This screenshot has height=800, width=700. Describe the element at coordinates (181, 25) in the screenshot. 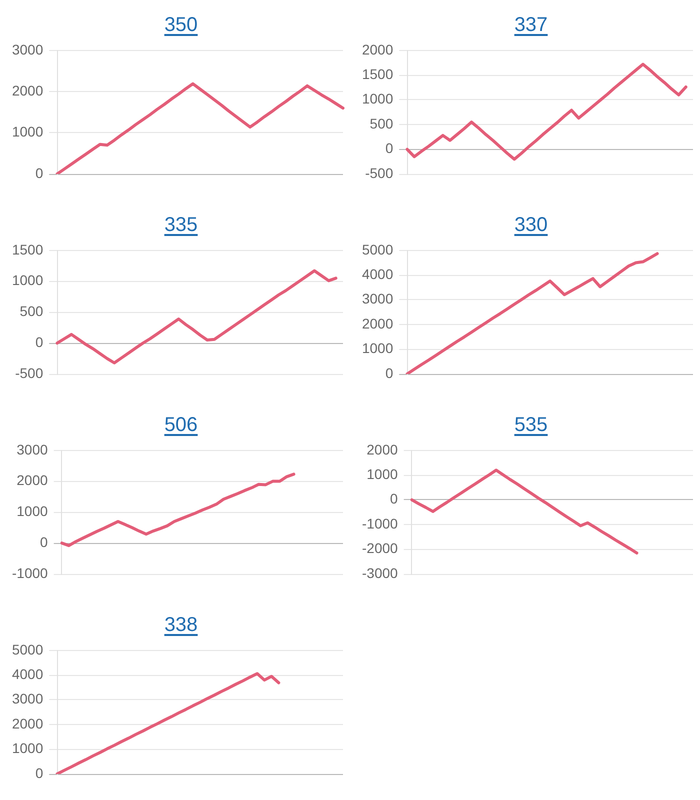

I see `chart-title: 350` at that location.